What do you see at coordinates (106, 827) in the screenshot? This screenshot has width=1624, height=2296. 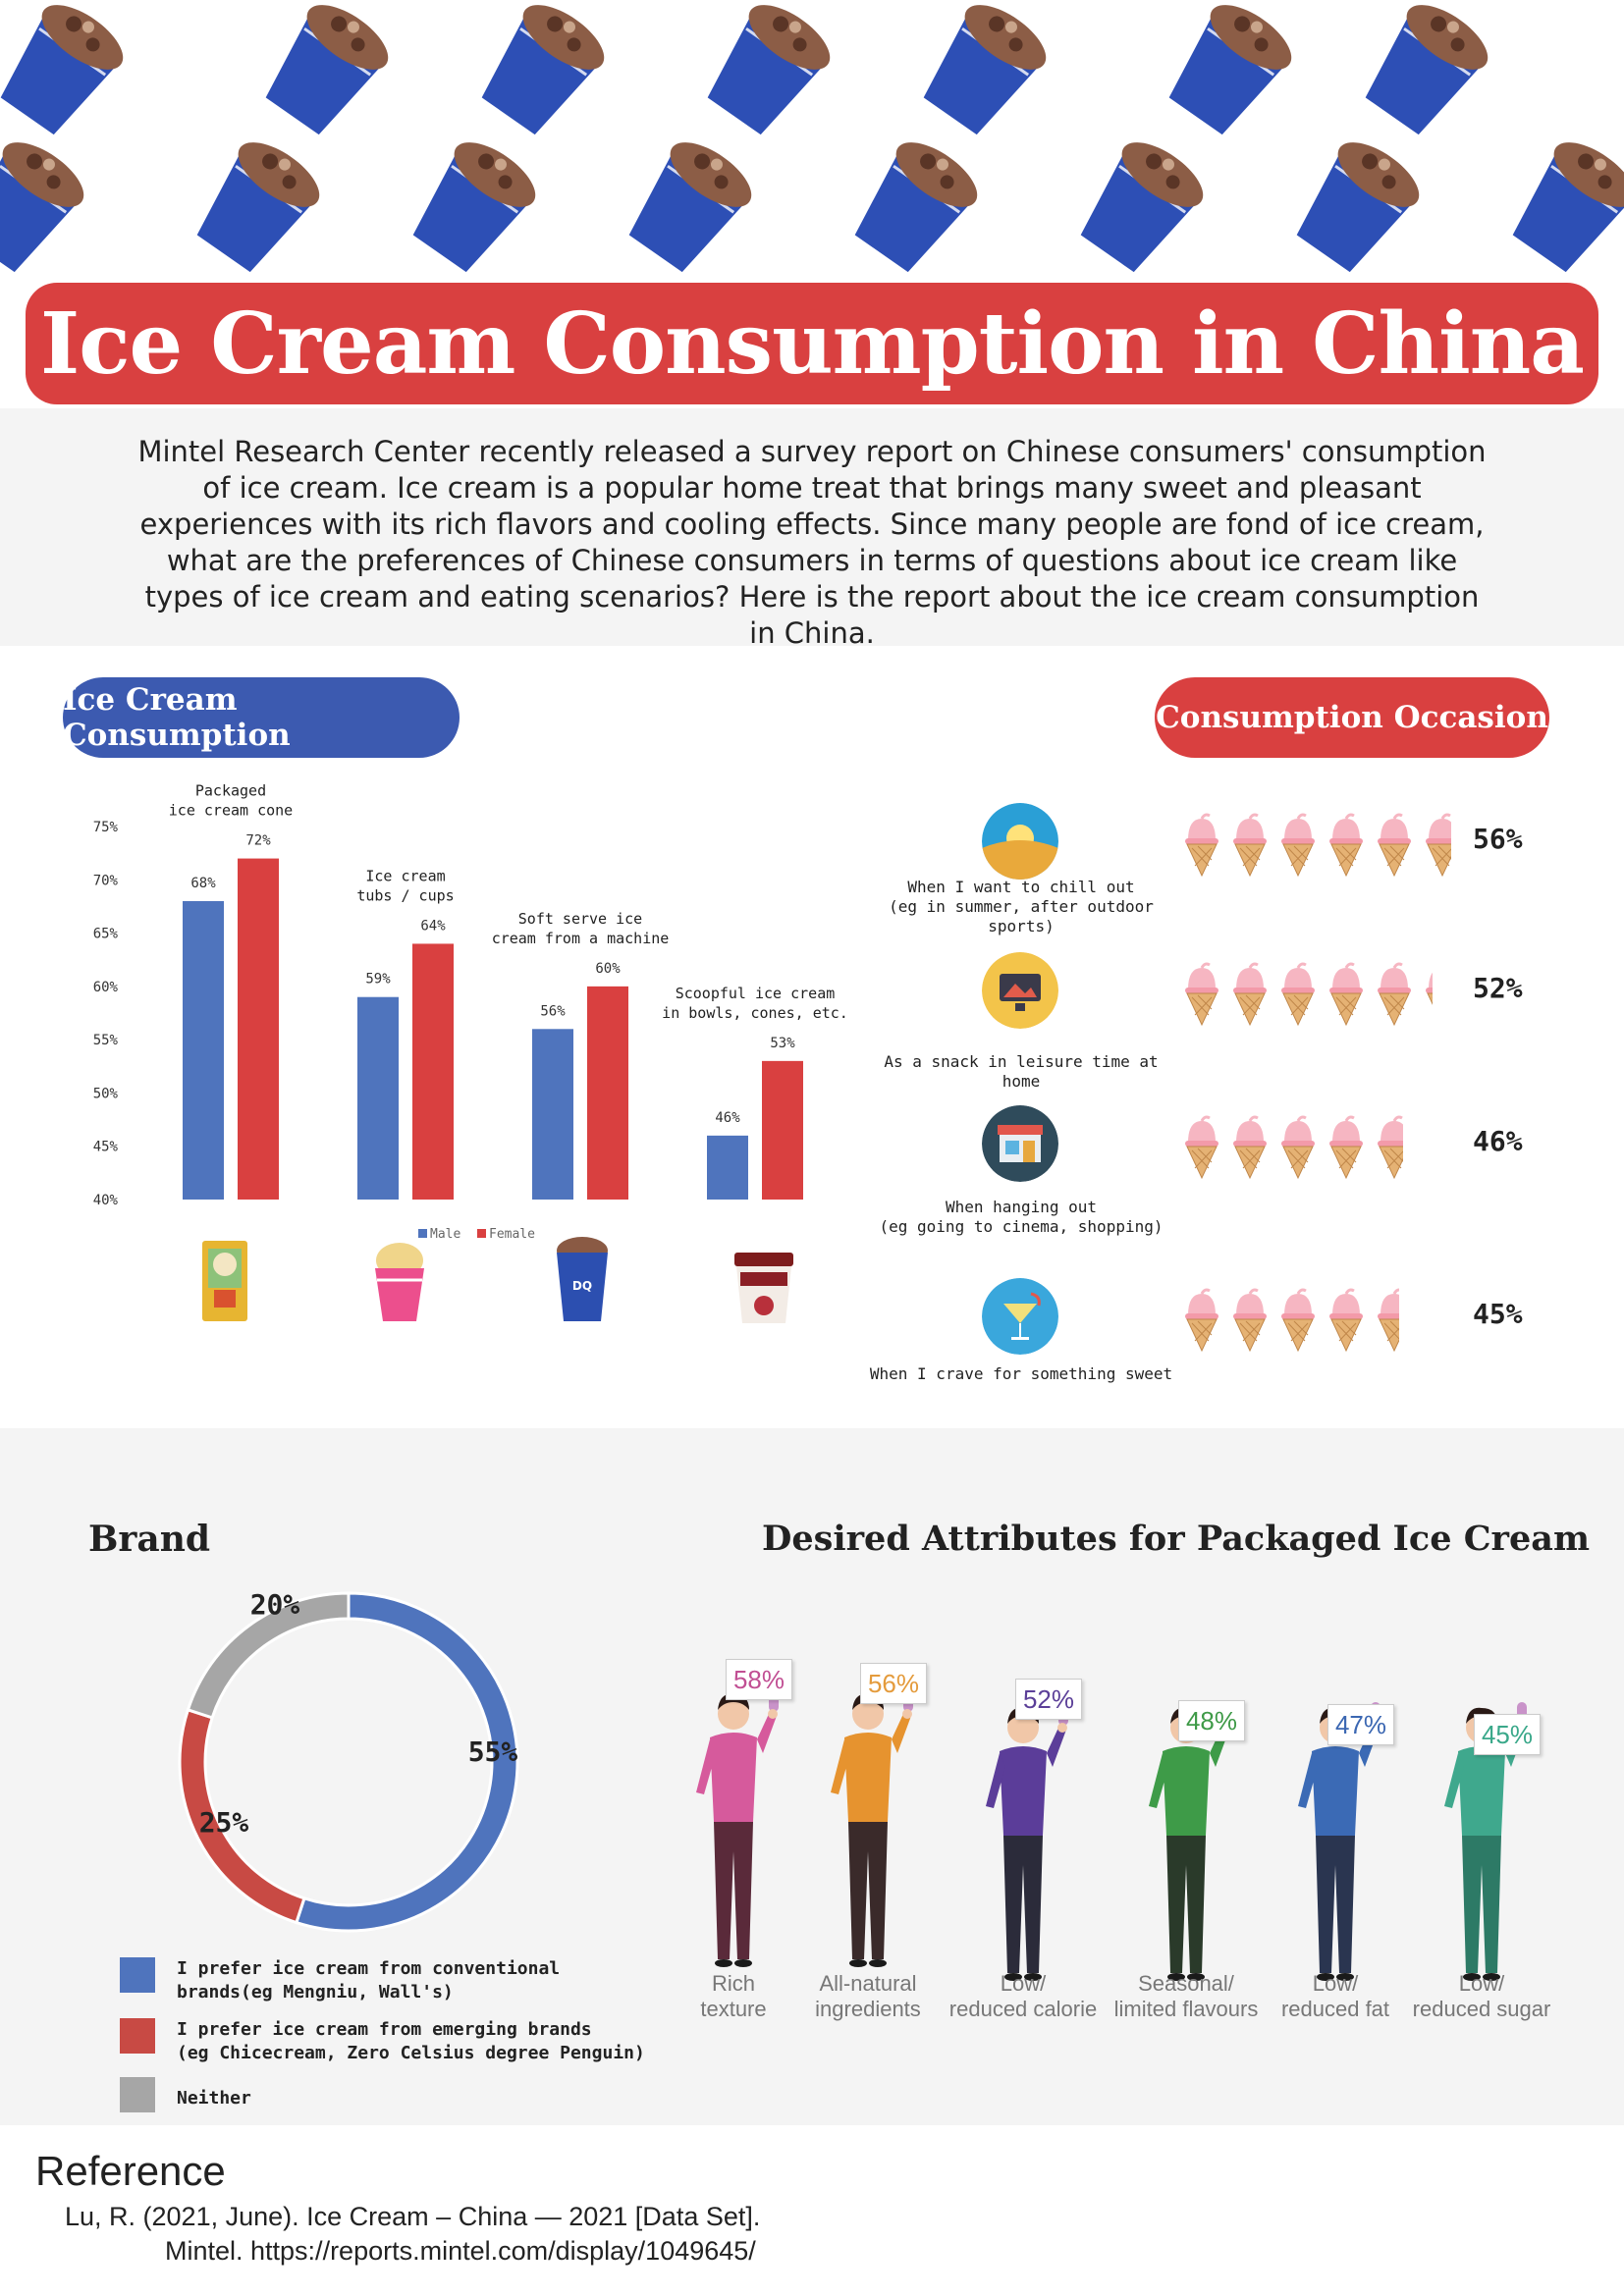 I see `y-tick-label: 75%` at bounding box center [106, 827].